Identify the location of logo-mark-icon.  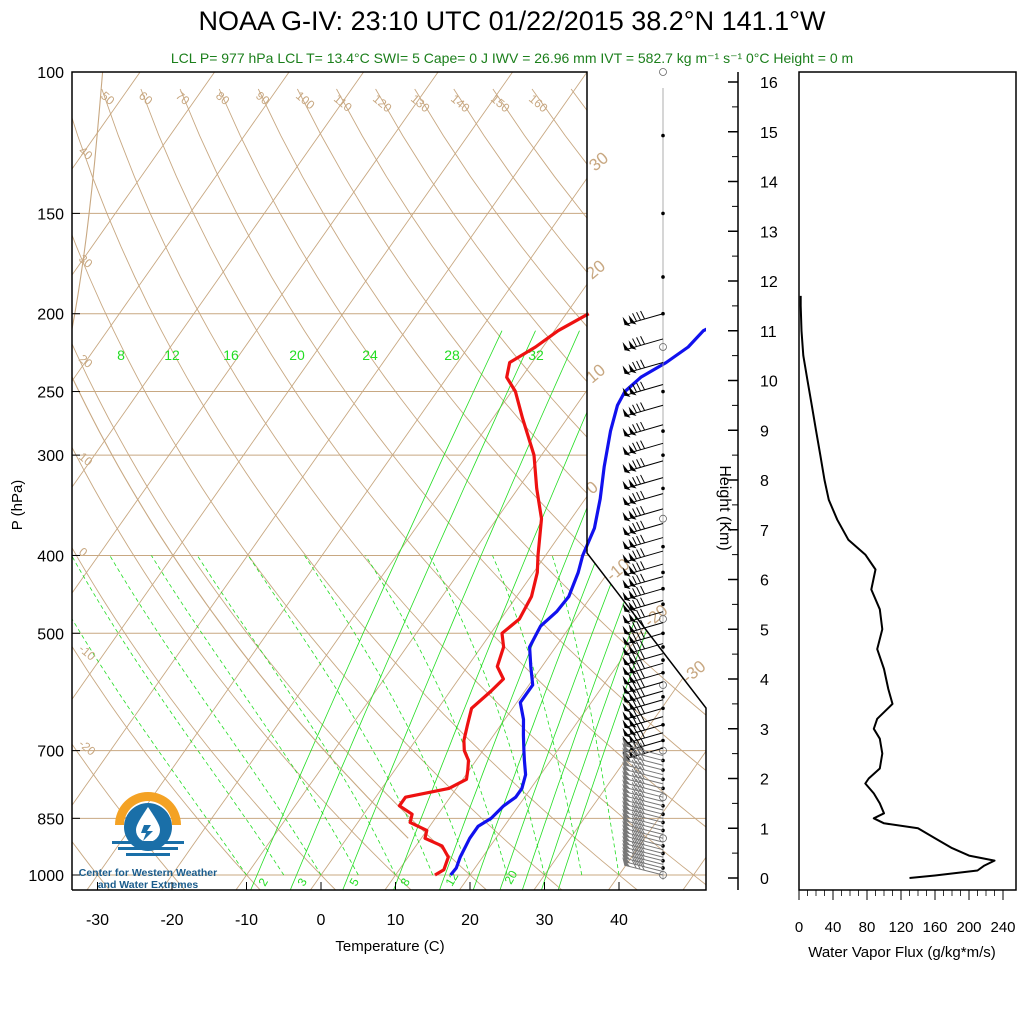
(148, 824).